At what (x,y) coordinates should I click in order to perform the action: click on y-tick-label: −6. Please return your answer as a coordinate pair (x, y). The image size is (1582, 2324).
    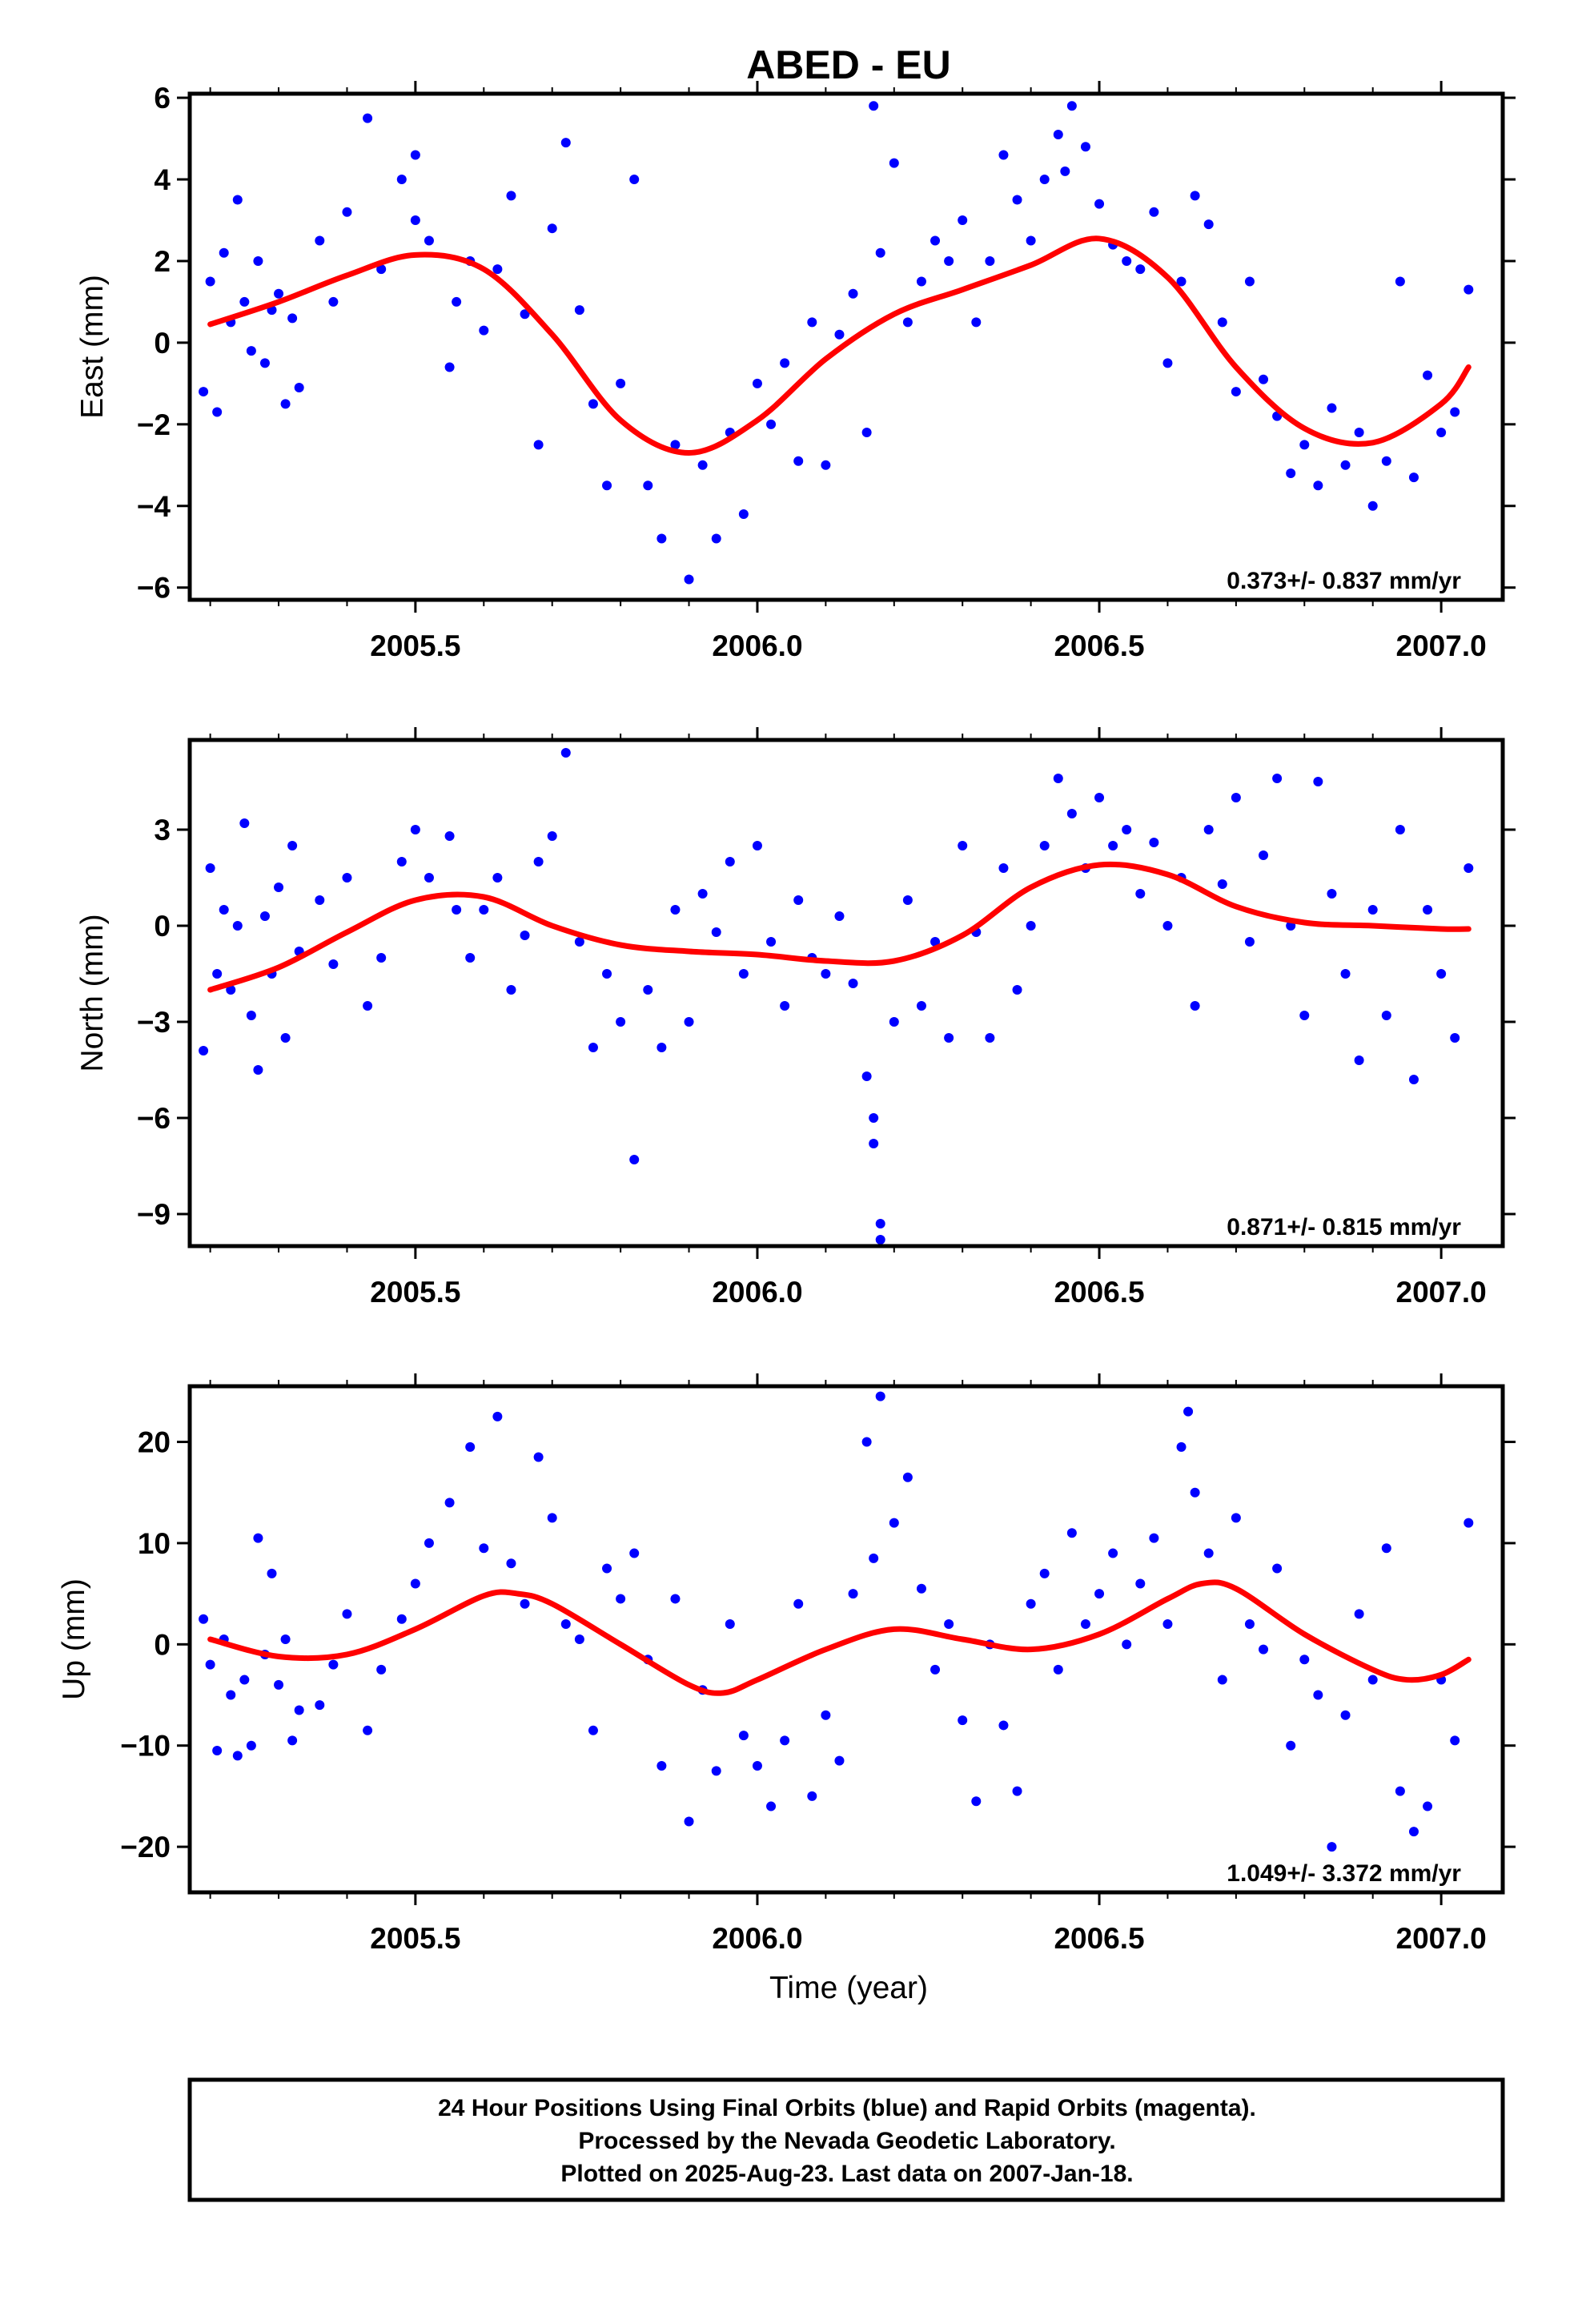
    Looking at the image, I should click on (154, 1119).